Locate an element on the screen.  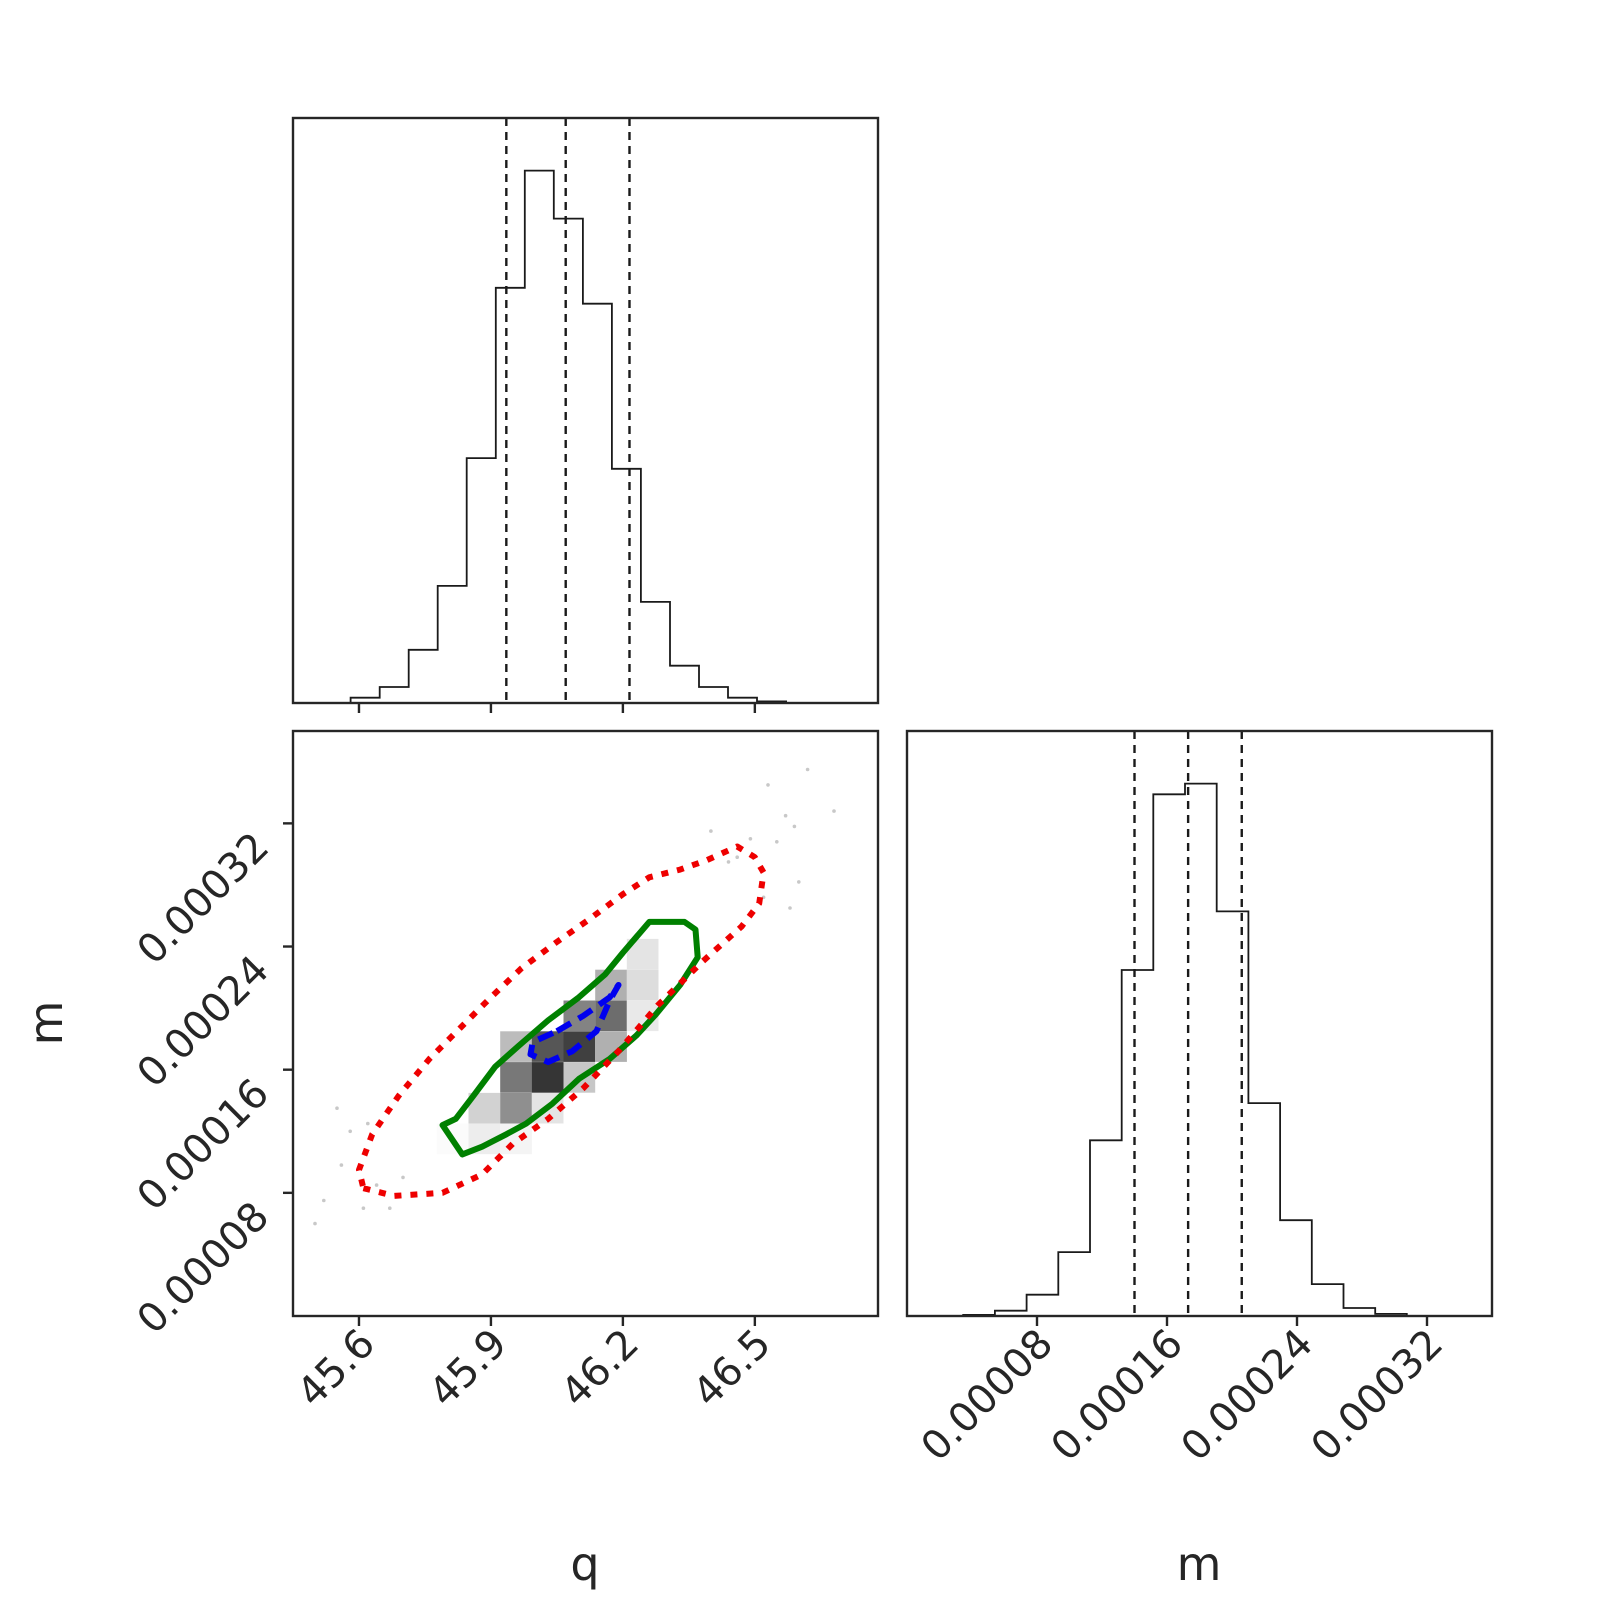
q-marginal-frame is located at coordinates (585, 410).